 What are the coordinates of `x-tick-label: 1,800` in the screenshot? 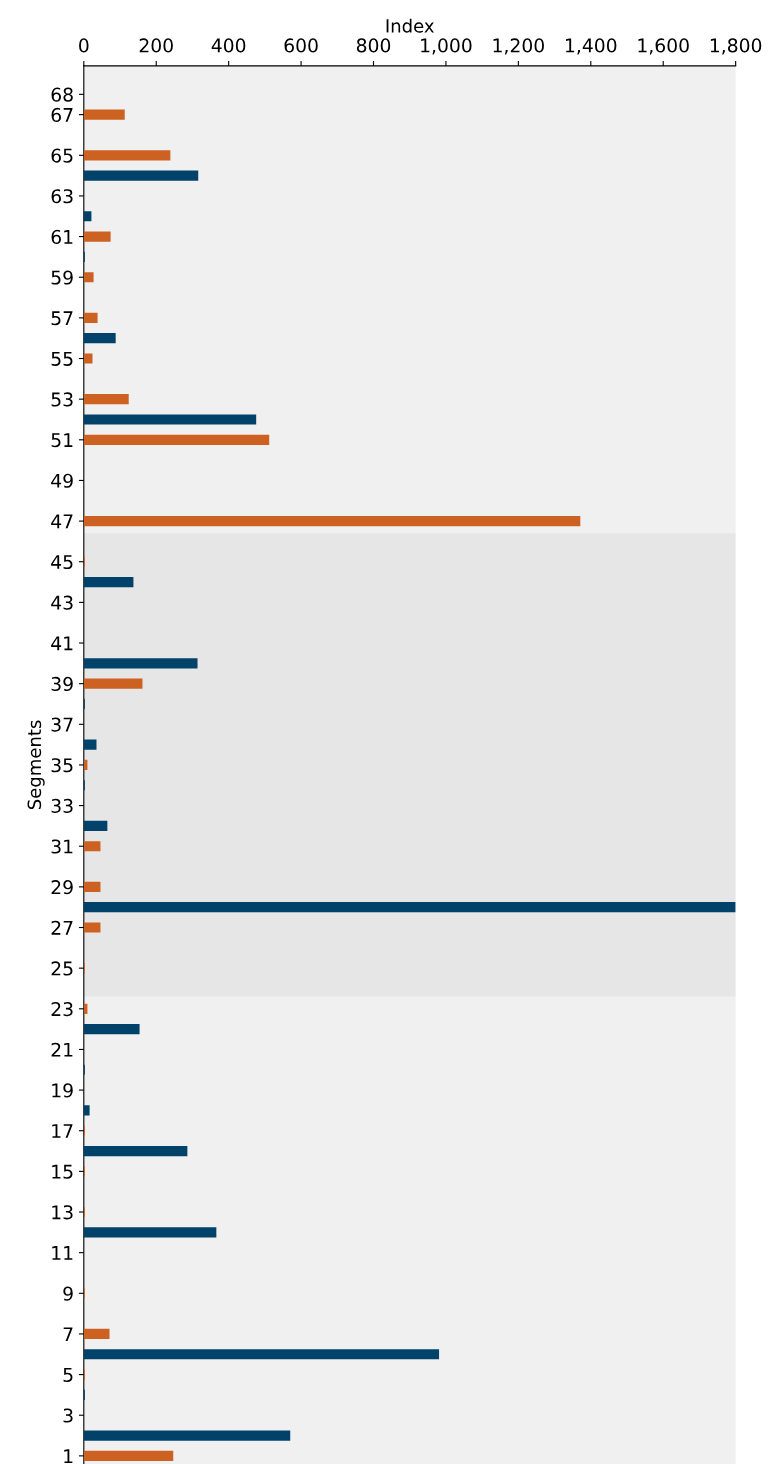 It's located at (736, 46).